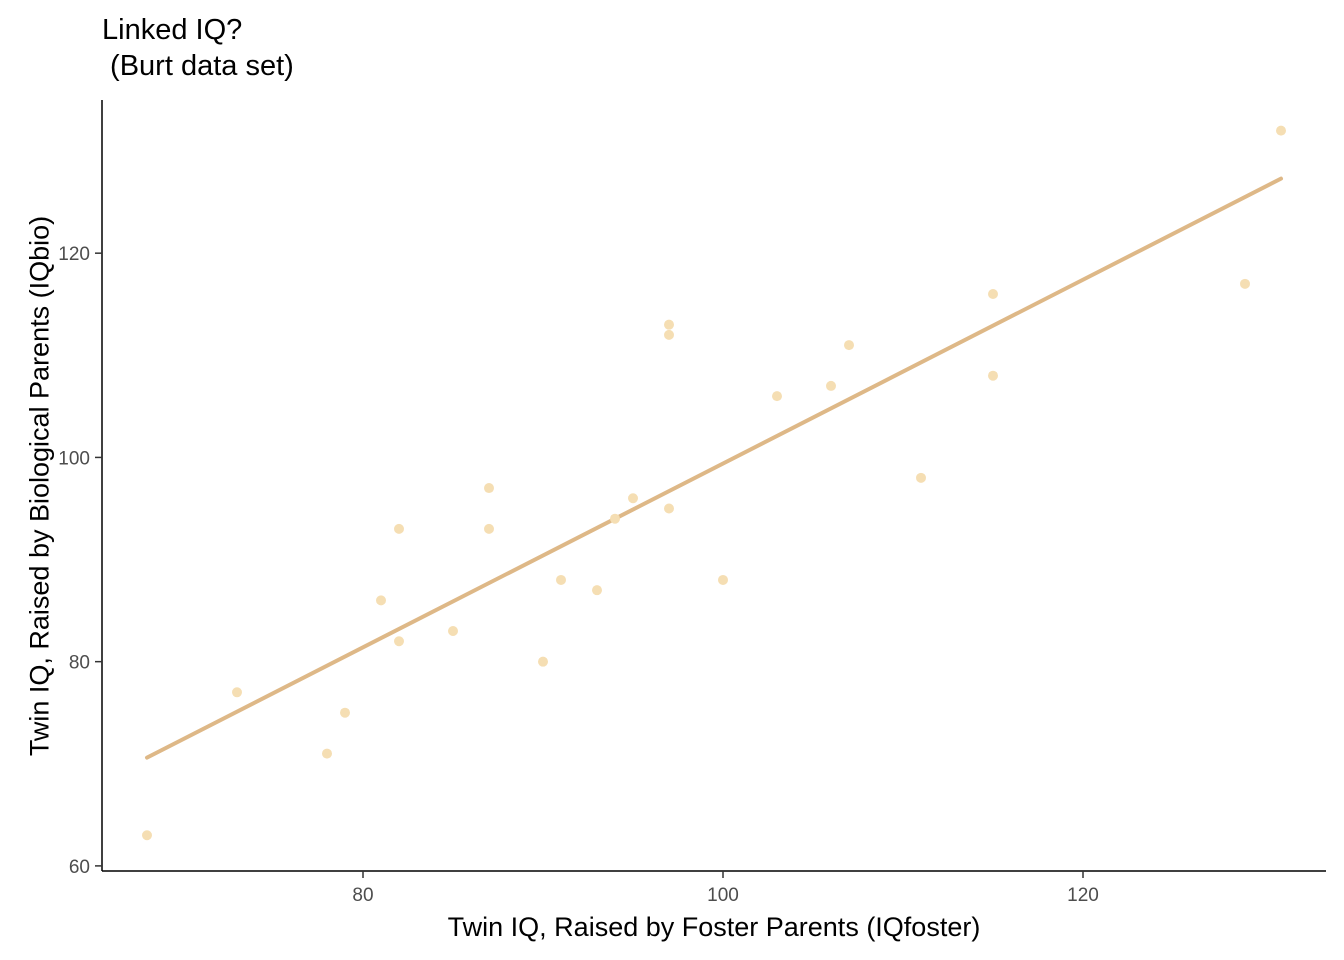  I want to click on y-tick-label: 100, so click(74, 458).